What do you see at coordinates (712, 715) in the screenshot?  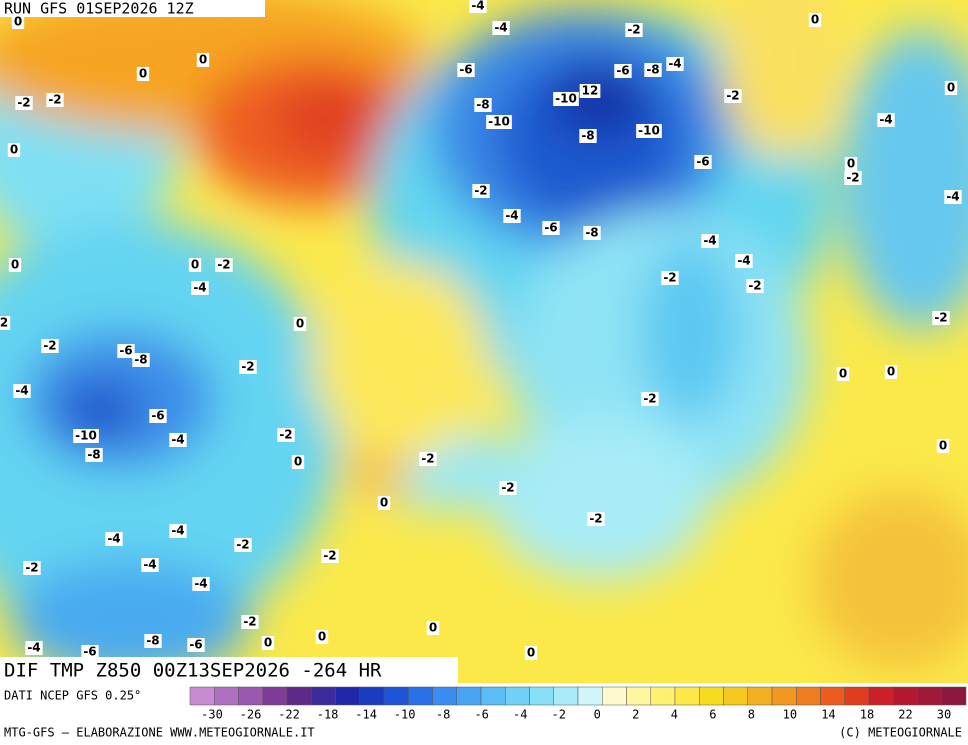 I see `colorbar-label: 6` at bounding box center [712, 715].